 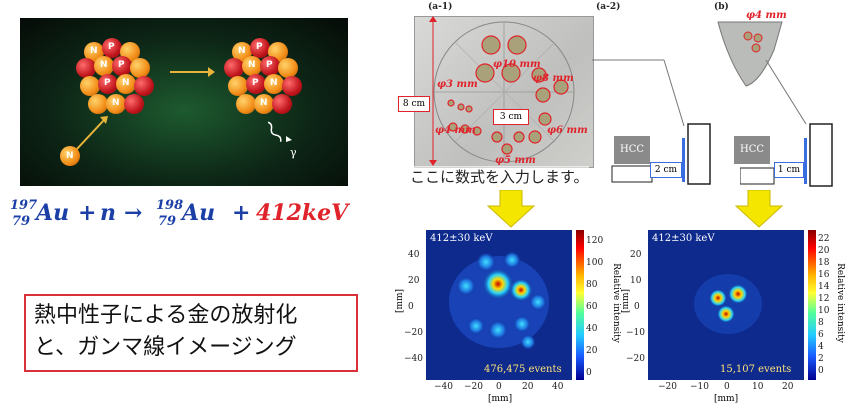 What do you see at coordinates (499, 176) in the screenshot?
I see `equation-placeholder-text: ここに数式を入力します。` at bounding box center [499, 176].